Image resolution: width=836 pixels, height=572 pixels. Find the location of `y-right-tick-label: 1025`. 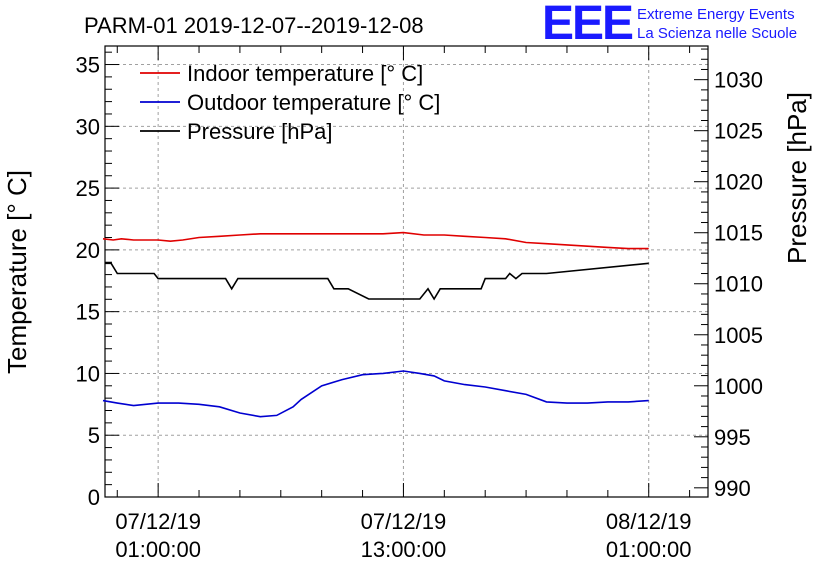

y-right-tick-label: 1025 is located at coordinates (738, 131).